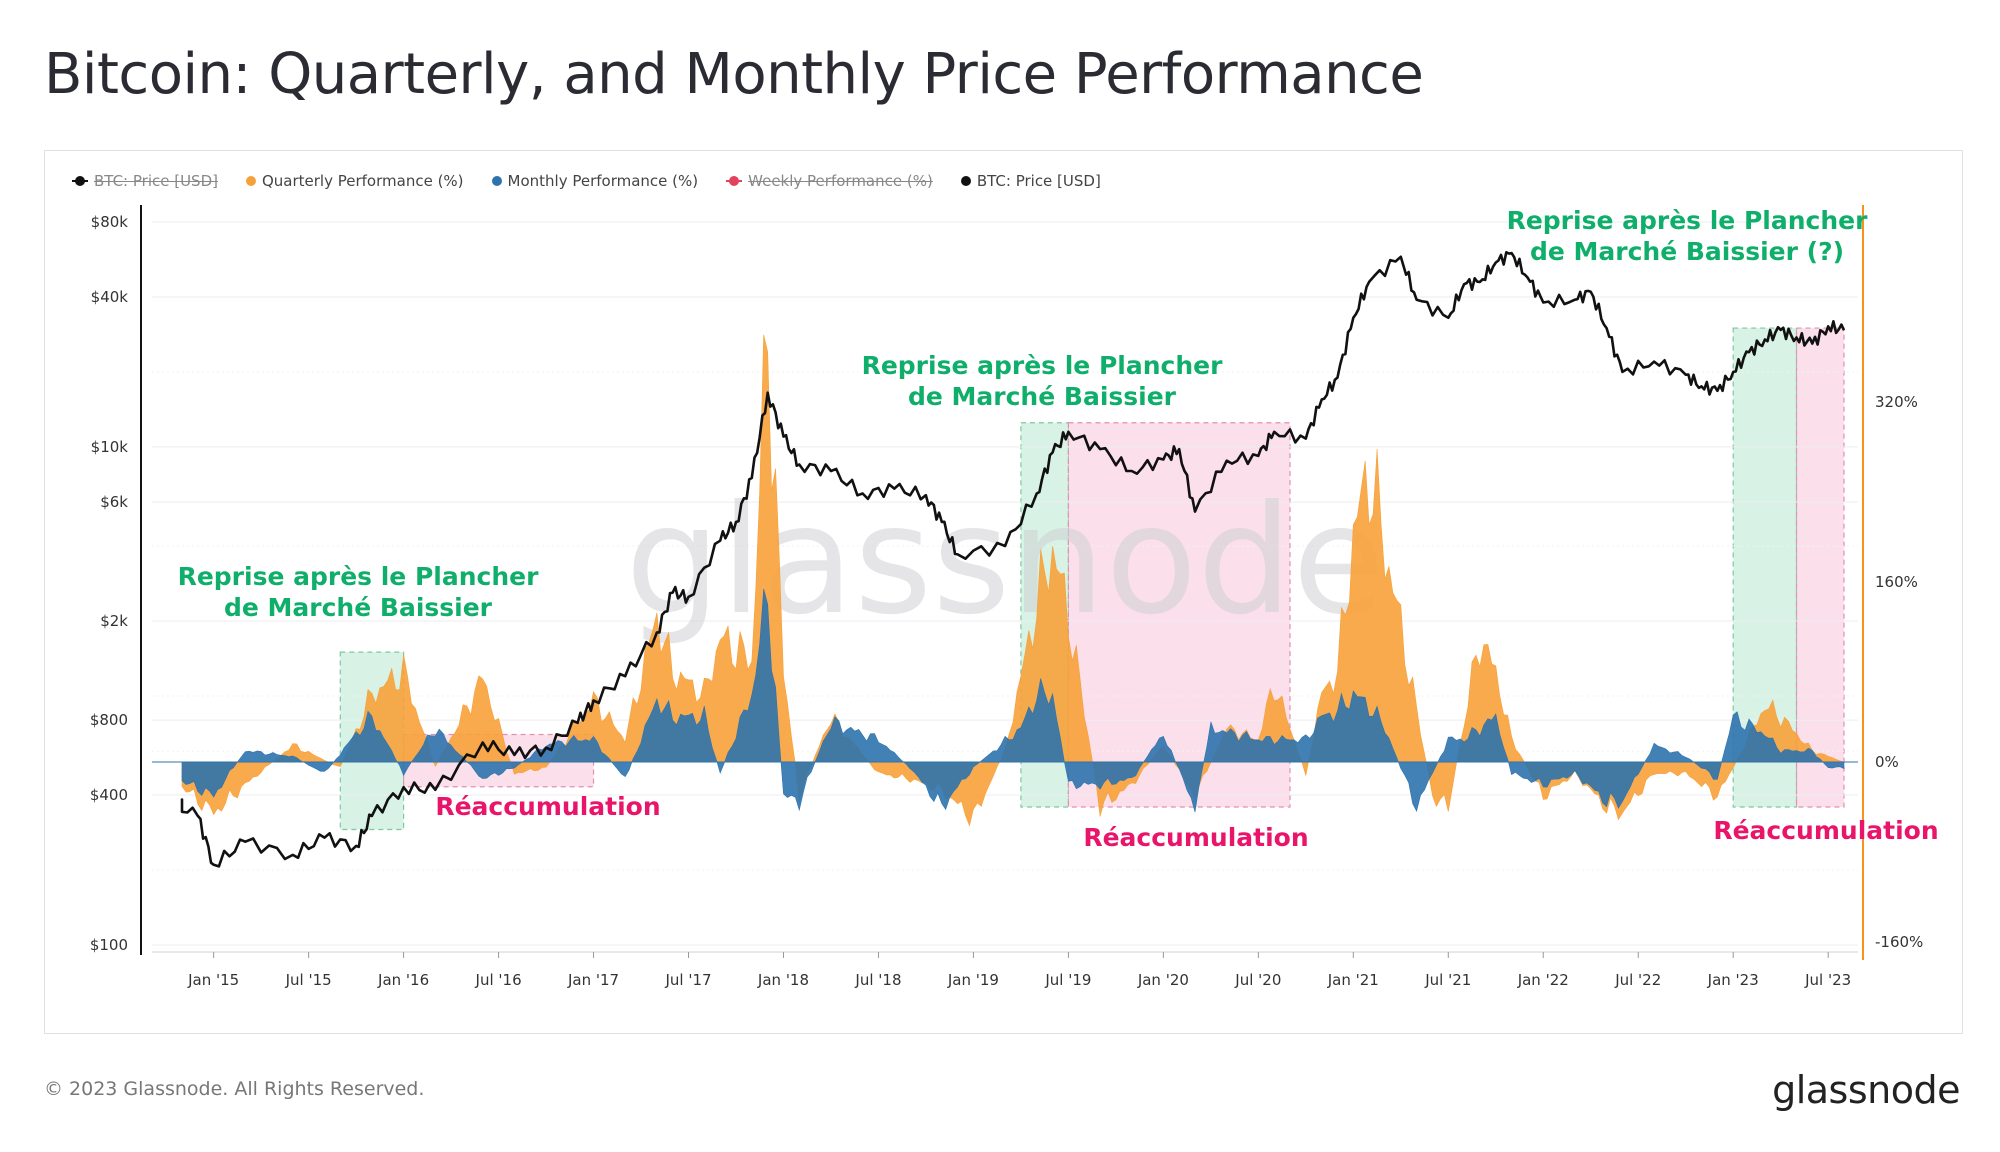 This screenshot has height=1152, width=2000. I want to click on annotation-zone-pink, so click(1820, 567).